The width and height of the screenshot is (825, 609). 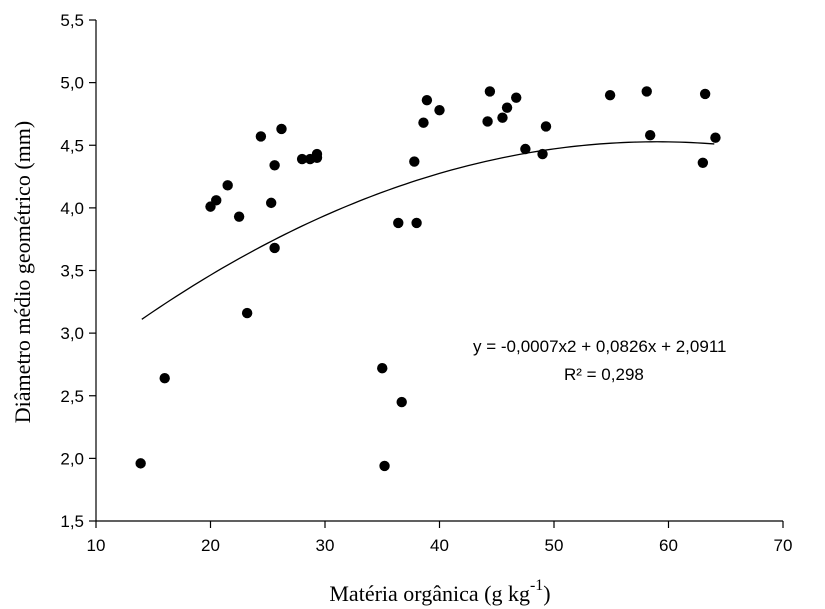 What do you see at coordinates (22, 272) in the screenshot?
I see `y-axis-title: Diâmetro médio geométrico (mm)` at bounding box center [22, 272].